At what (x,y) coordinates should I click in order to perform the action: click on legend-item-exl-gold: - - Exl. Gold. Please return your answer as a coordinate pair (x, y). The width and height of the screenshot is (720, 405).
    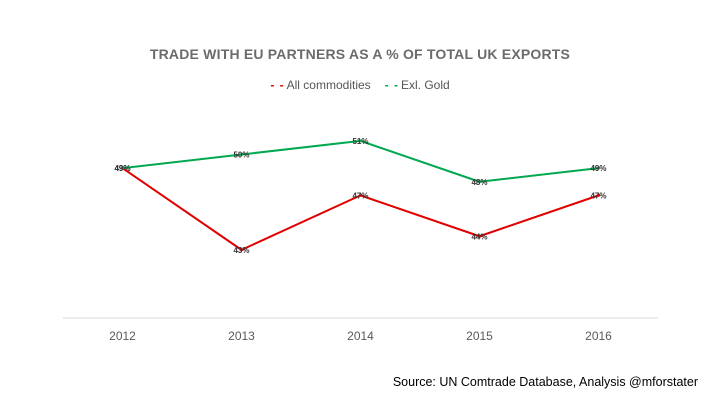
    Looking at the image, I should click on (417, 85).